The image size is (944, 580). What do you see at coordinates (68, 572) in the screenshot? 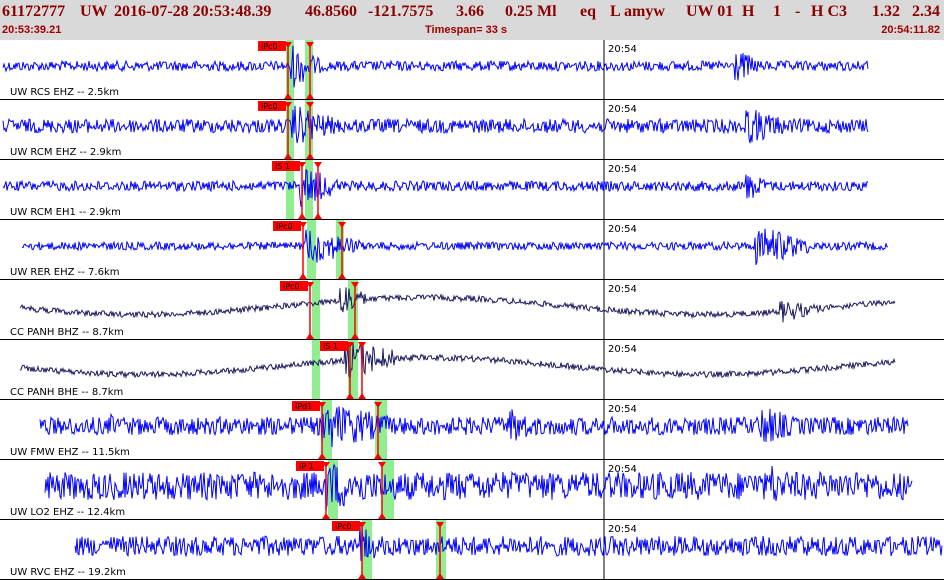
I see `station-label: UW RVC EHZ -- 19.2km` at bounding box center [68, 572].